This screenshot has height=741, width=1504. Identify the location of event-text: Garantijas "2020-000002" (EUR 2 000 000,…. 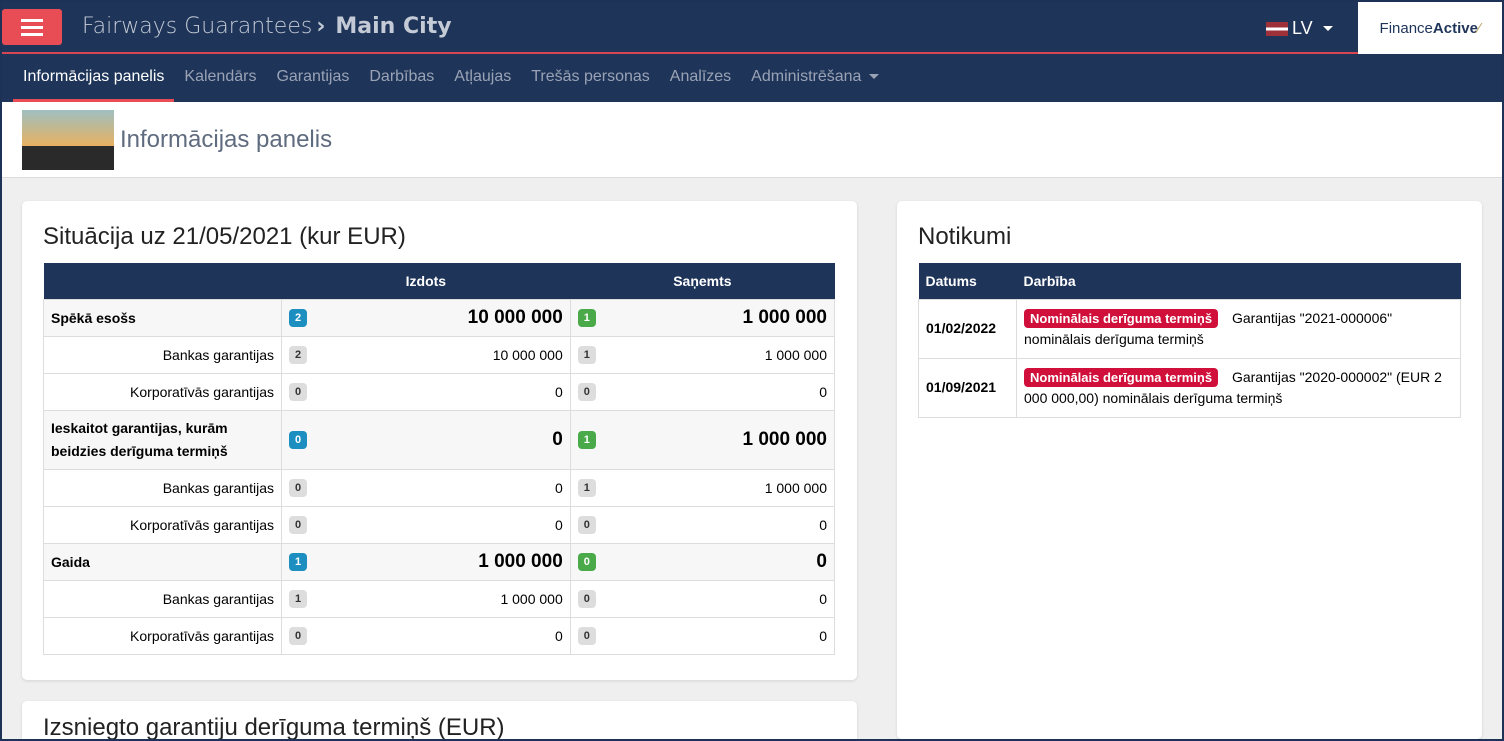
(1233, 387).